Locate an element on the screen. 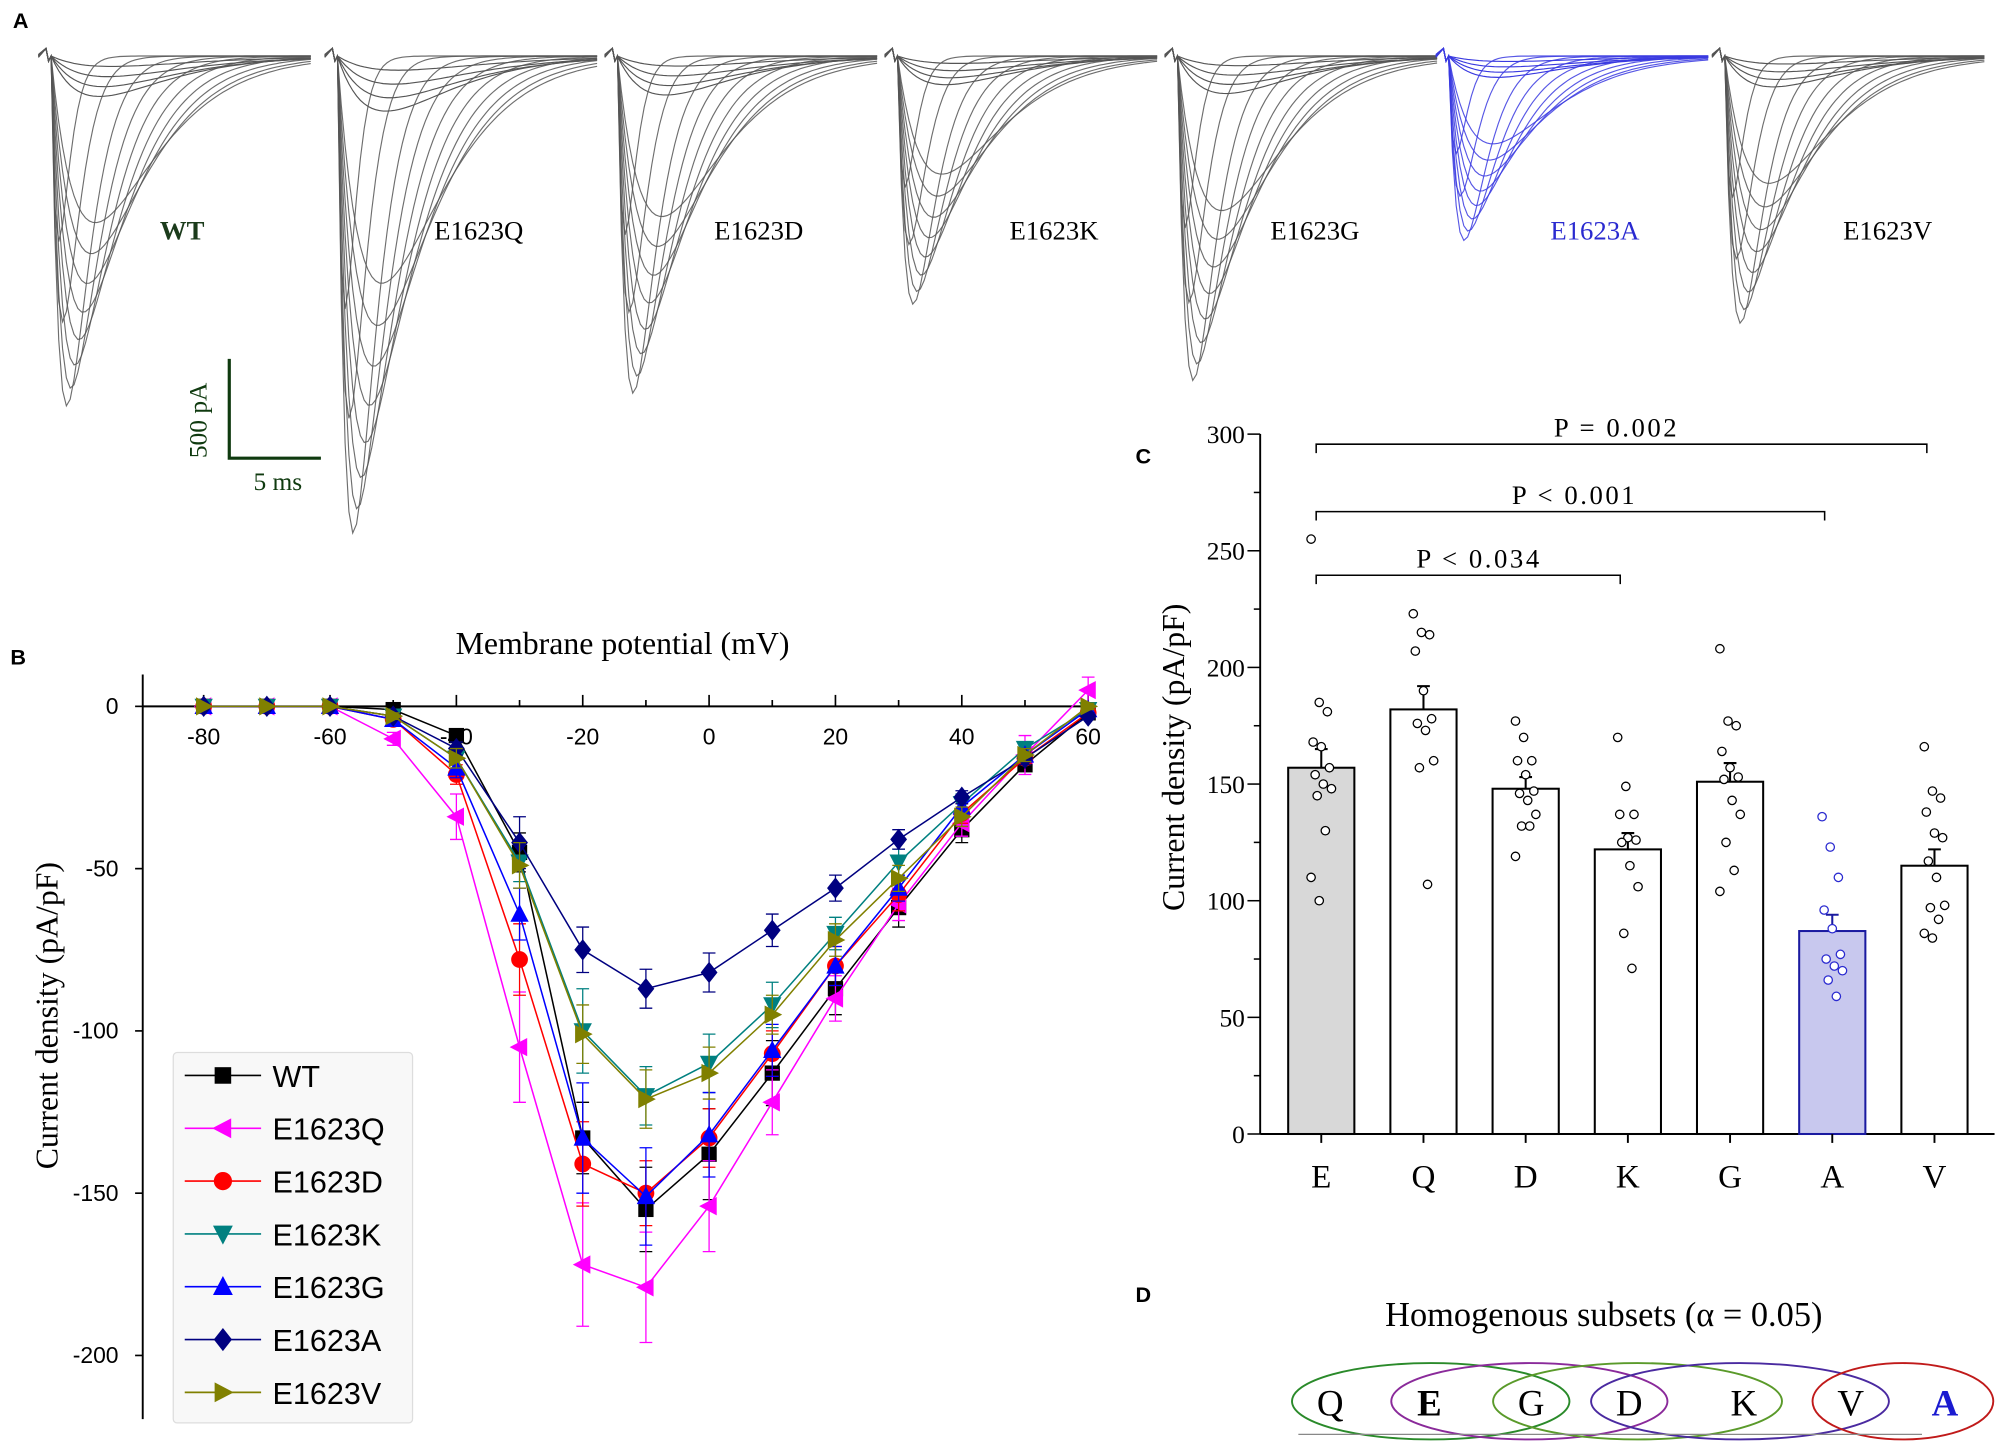 The image size is (1996, 1442). trace-panel-e1623q is located at coordinates (461, 291).